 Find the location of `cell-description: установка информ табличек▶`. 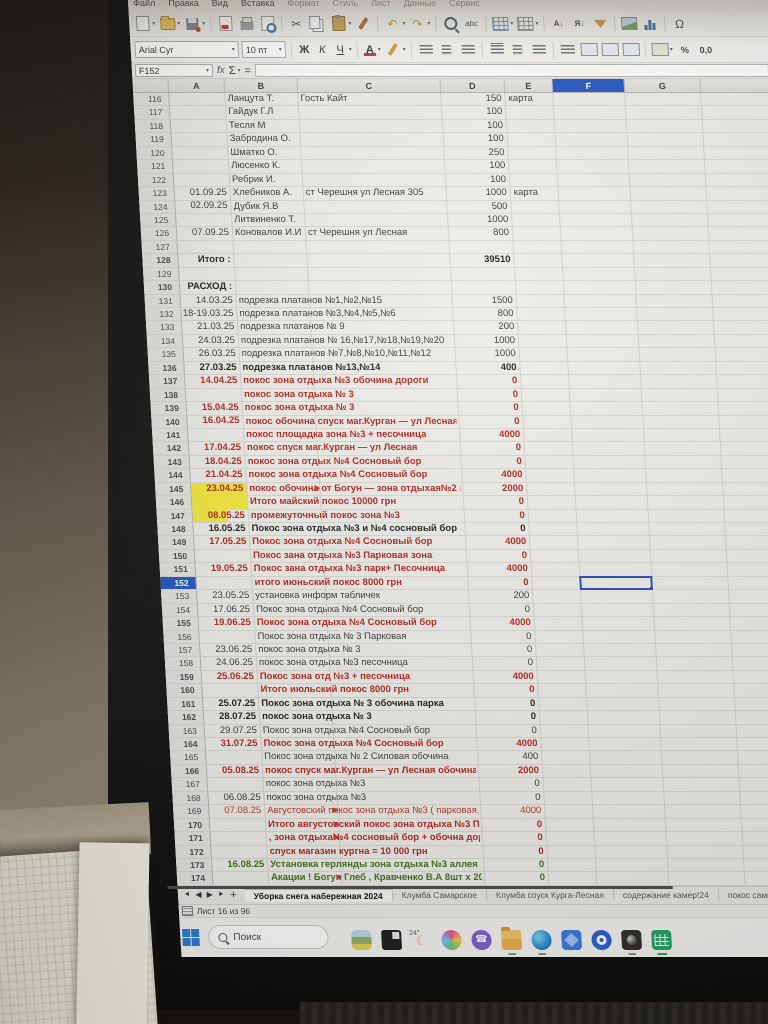

cell-description: установка информ табличек▶ is located at coordinates (316, 597).